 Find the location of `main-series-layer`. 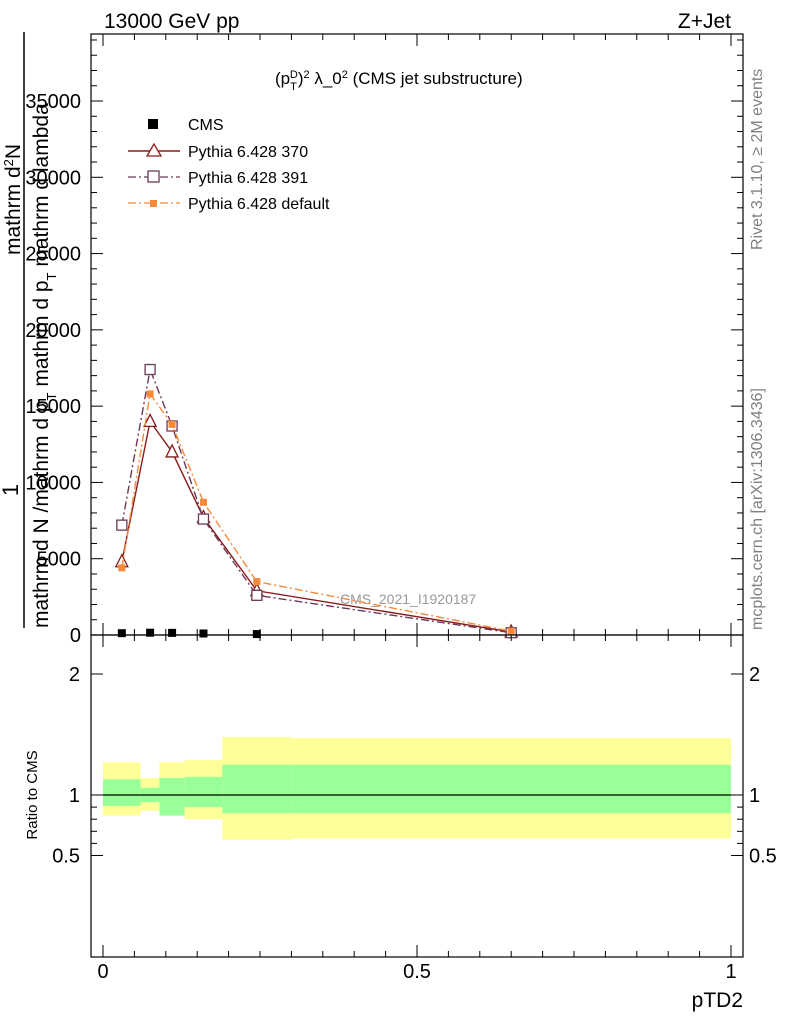

main-series-layer is located at coordinates (316, 501).